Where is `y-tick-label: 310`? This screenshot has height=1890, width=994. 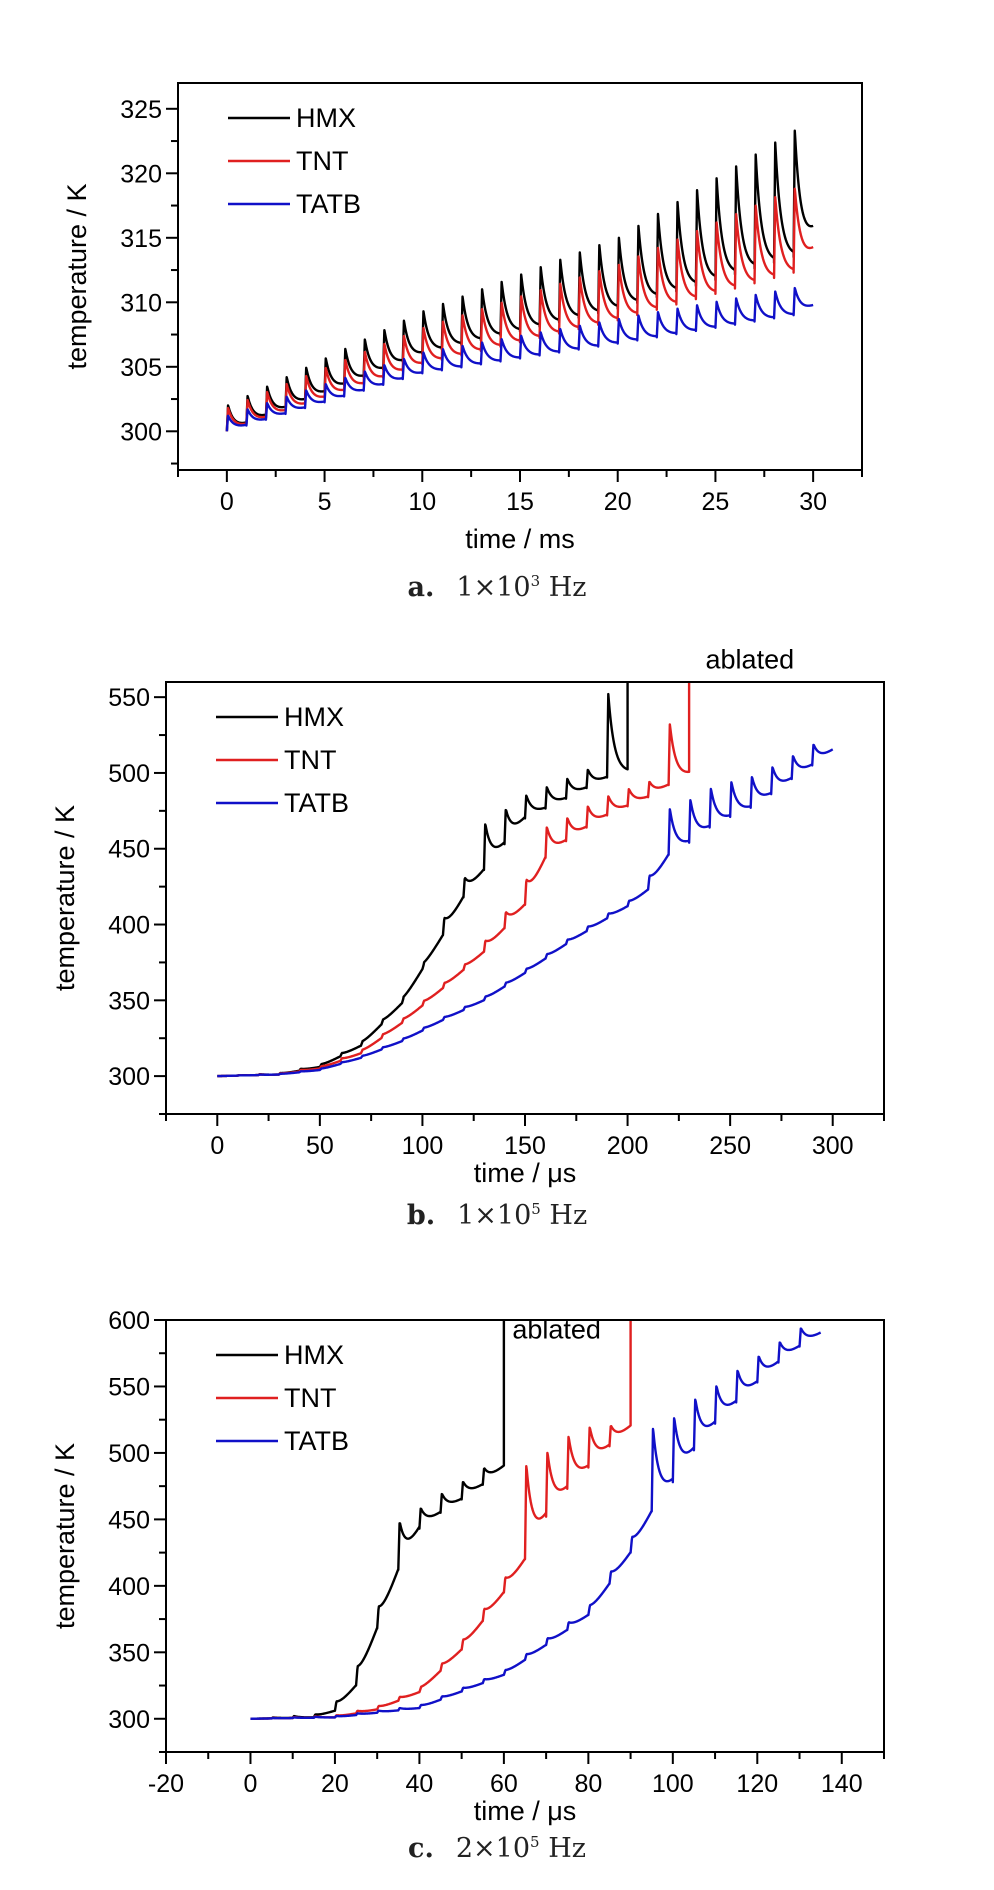
y-tick-label: 310 is located at coordinates (141, 303).